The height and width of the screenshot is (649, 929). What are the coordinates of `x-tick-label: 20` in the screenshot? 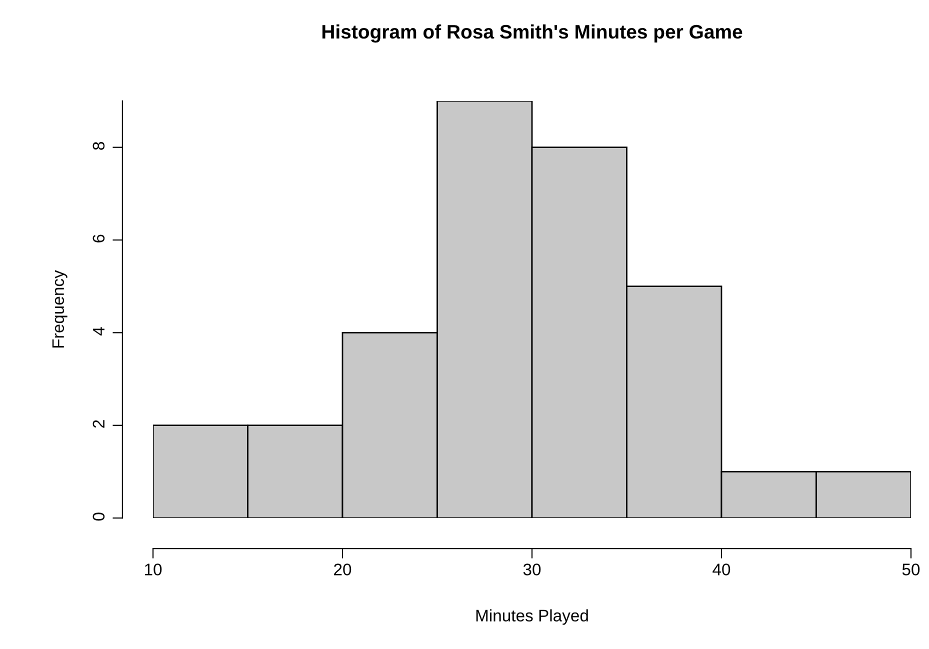 It's located at (343, 570).